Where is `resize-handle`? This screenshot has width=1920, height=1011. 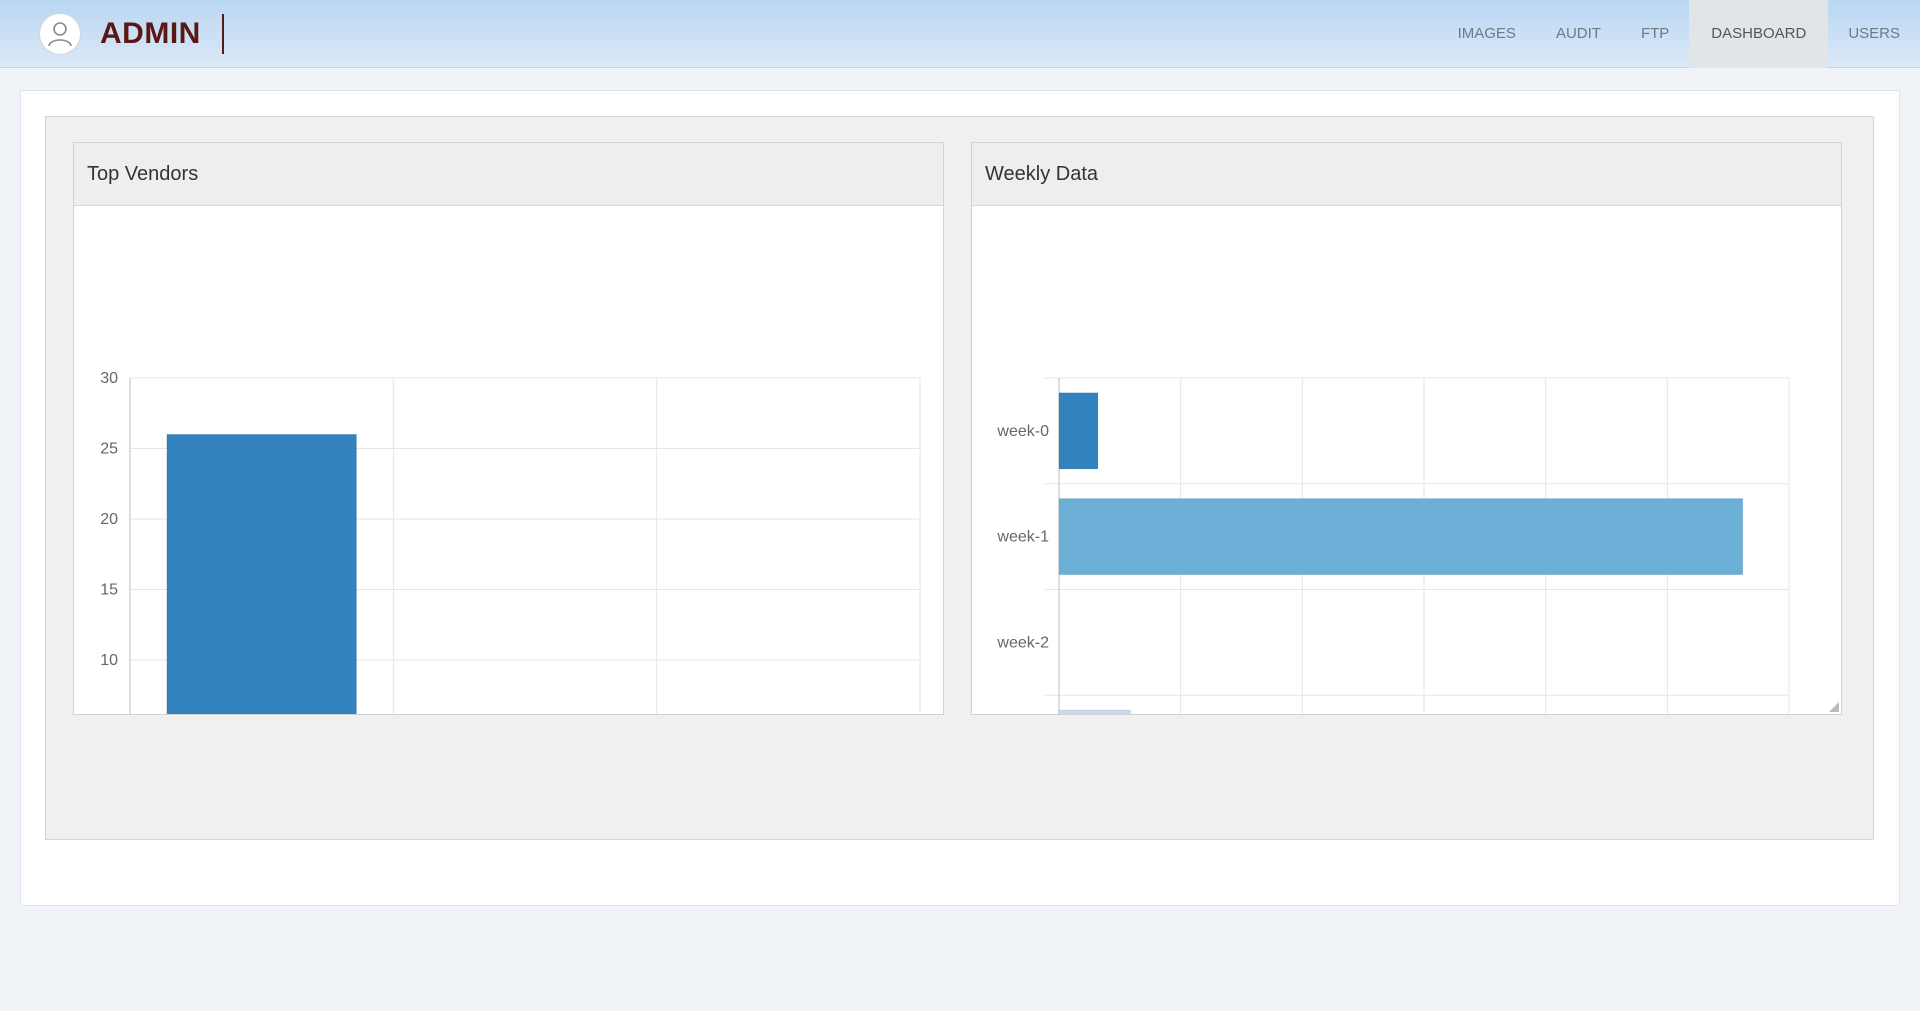 resize-handle is located at coordinates (1834, 707).